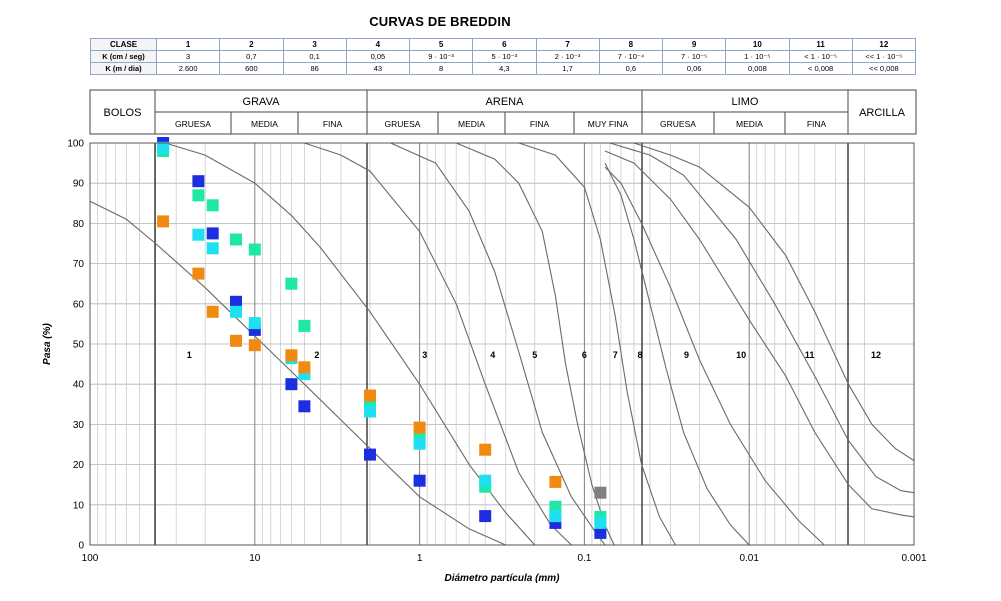 This screenshot has width=1001, height=601. What do you see at coordinates (90, 558) in the screenshot?
I see `x-tick-label: 100` at bounding box center [90, 558].